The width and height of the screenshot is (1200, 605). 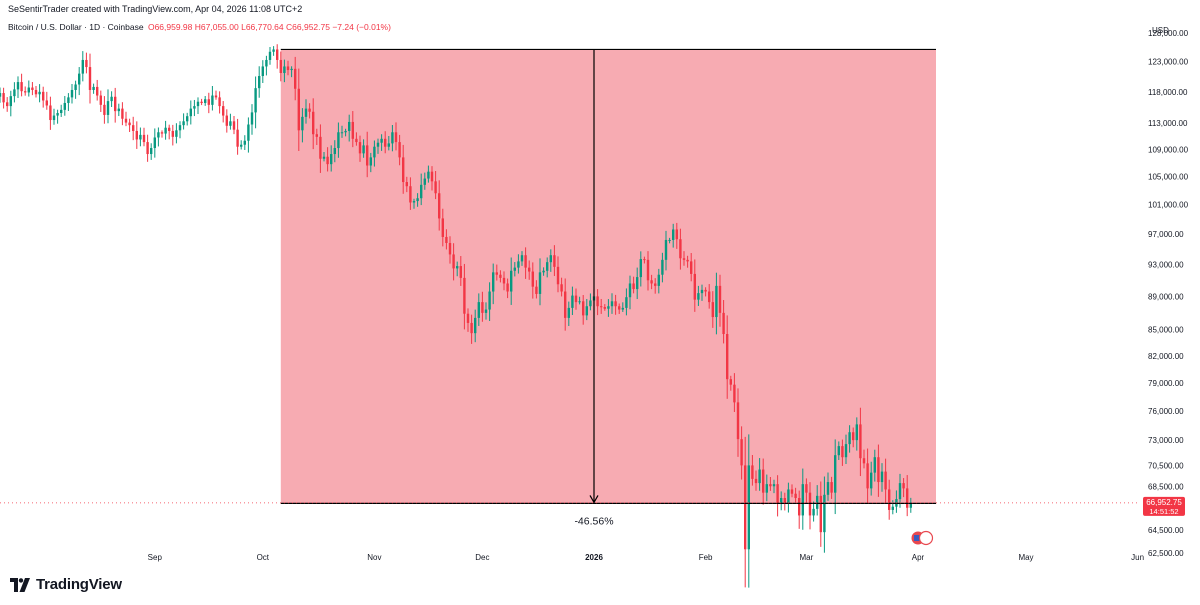 What do you see at coordinates (918, 538) in the screenshot?
I see `event-flag-icon-inner` at bounding box center [918, 538].